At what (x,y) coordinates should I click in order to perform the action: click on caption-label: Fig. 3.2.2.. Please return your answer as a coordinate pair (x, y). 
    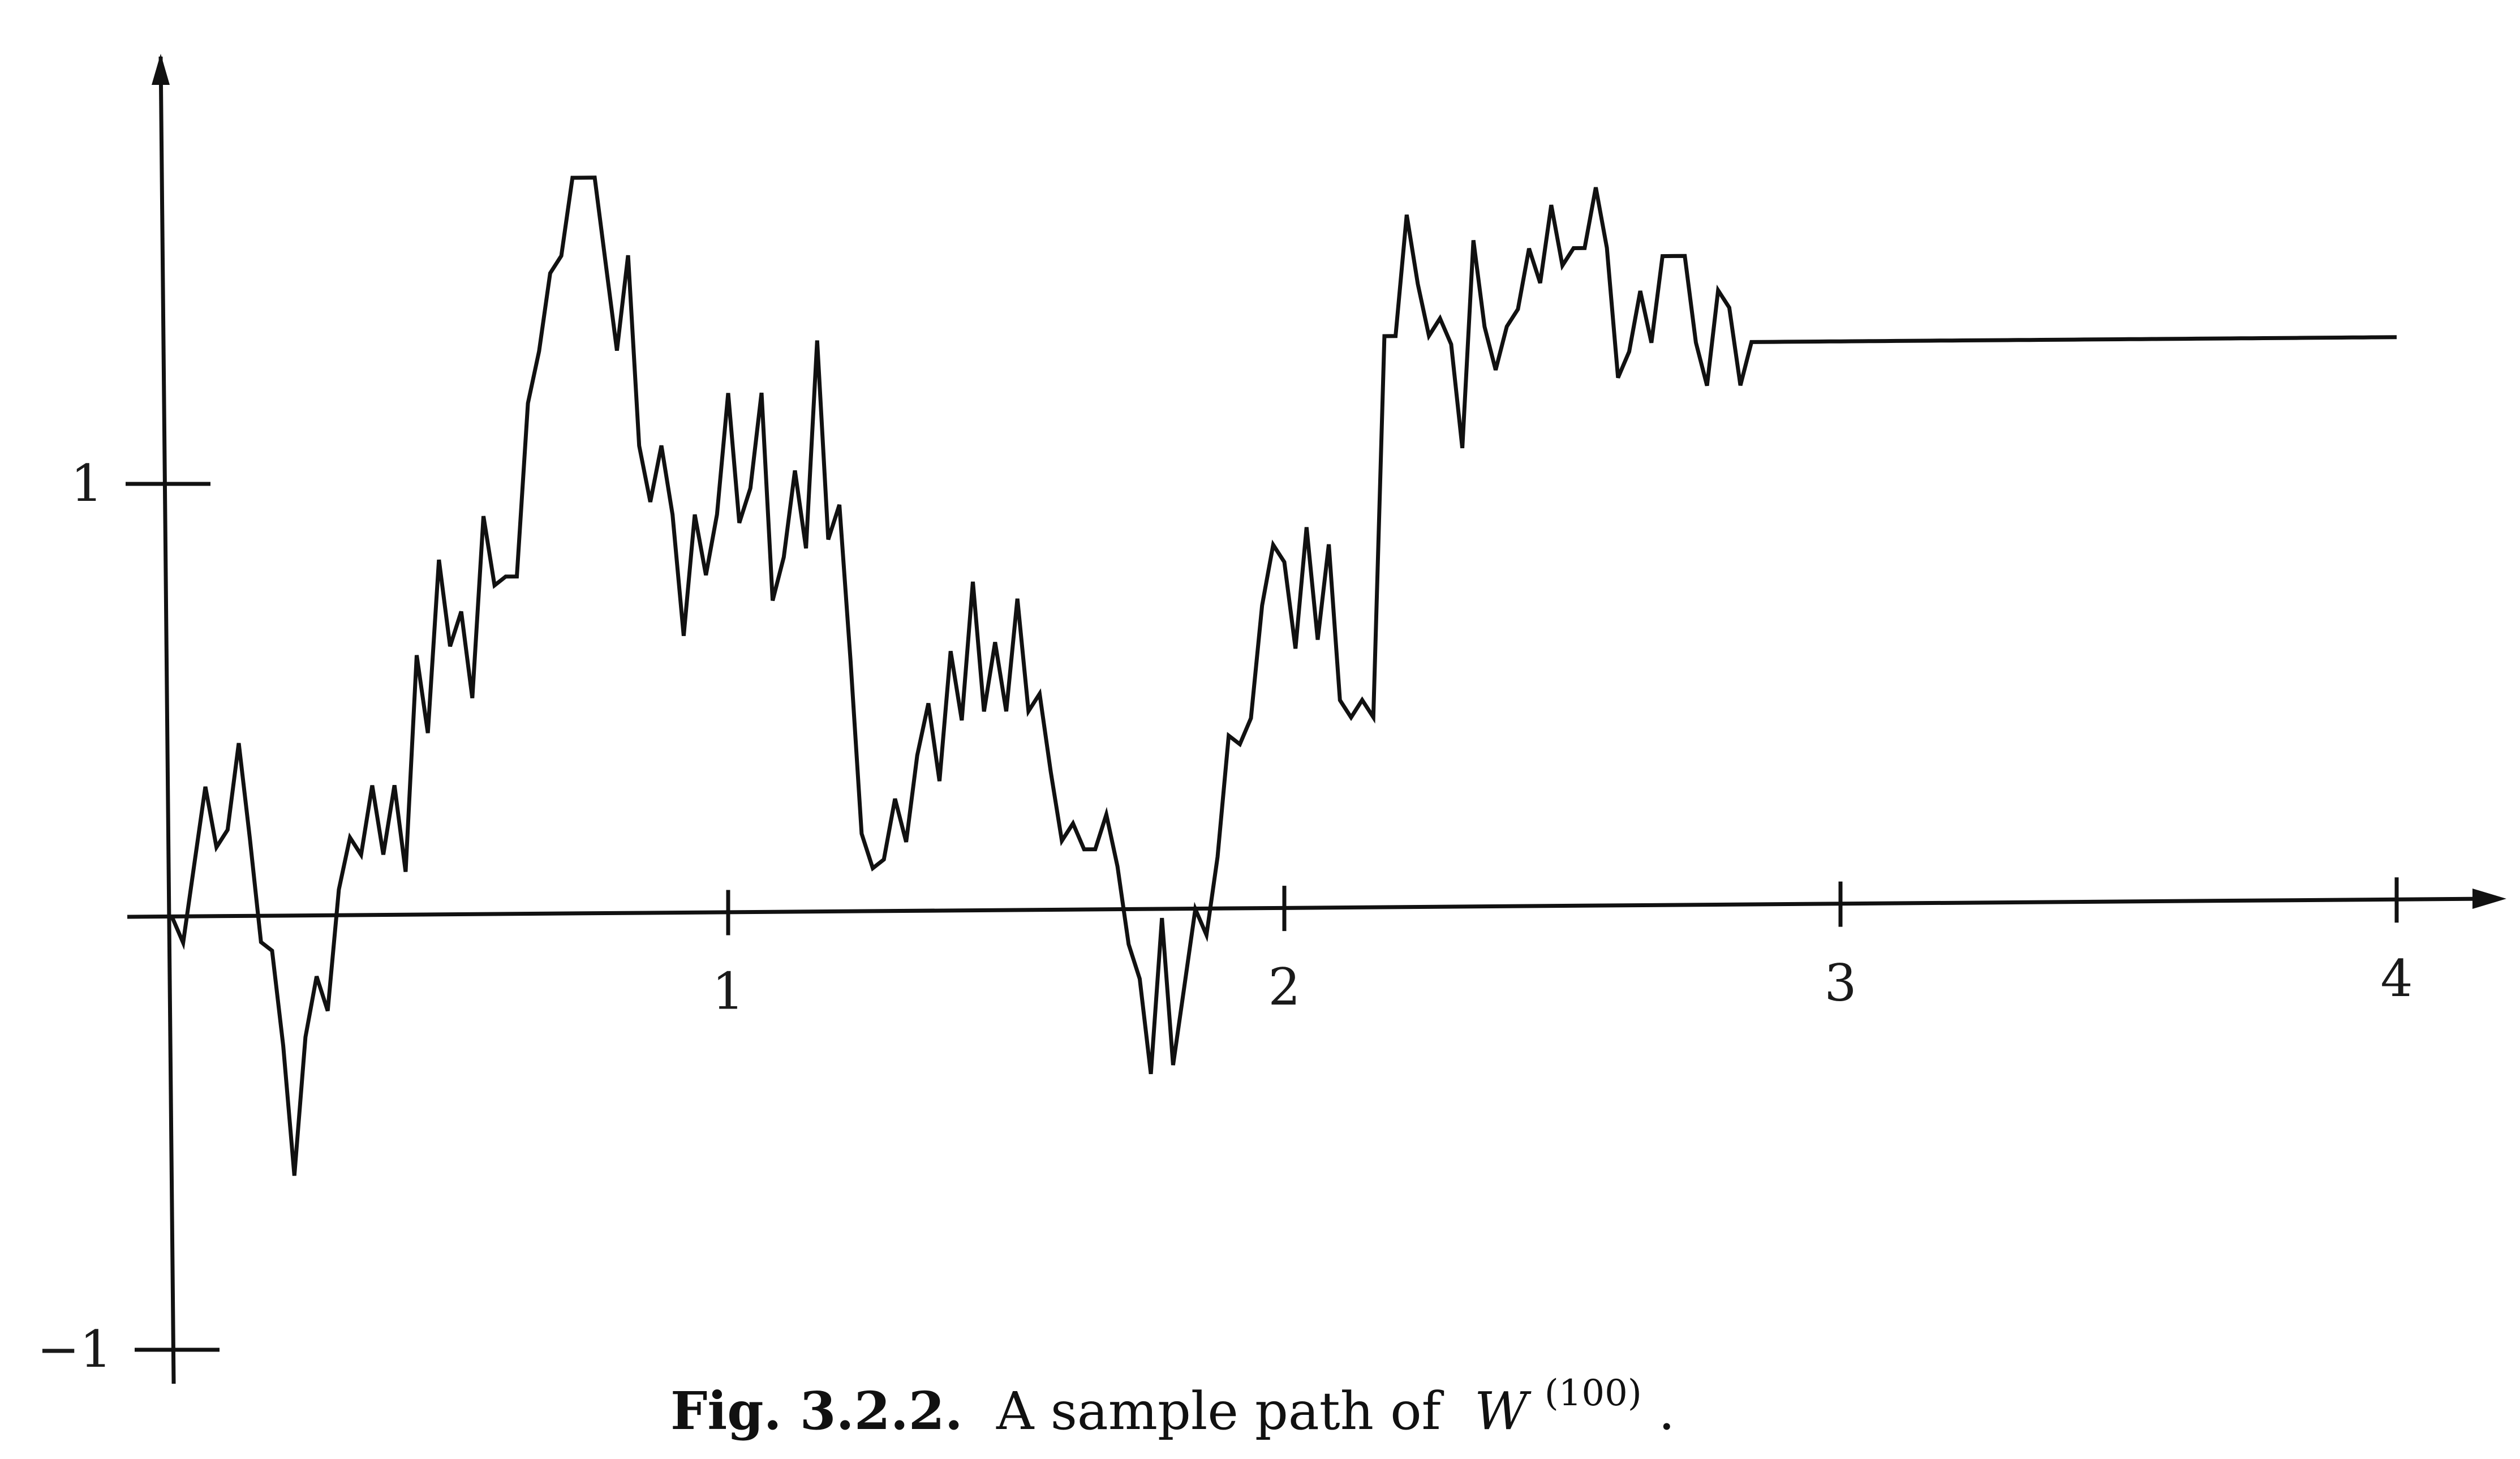
    Looking at the image, I should click on (816, 1410).